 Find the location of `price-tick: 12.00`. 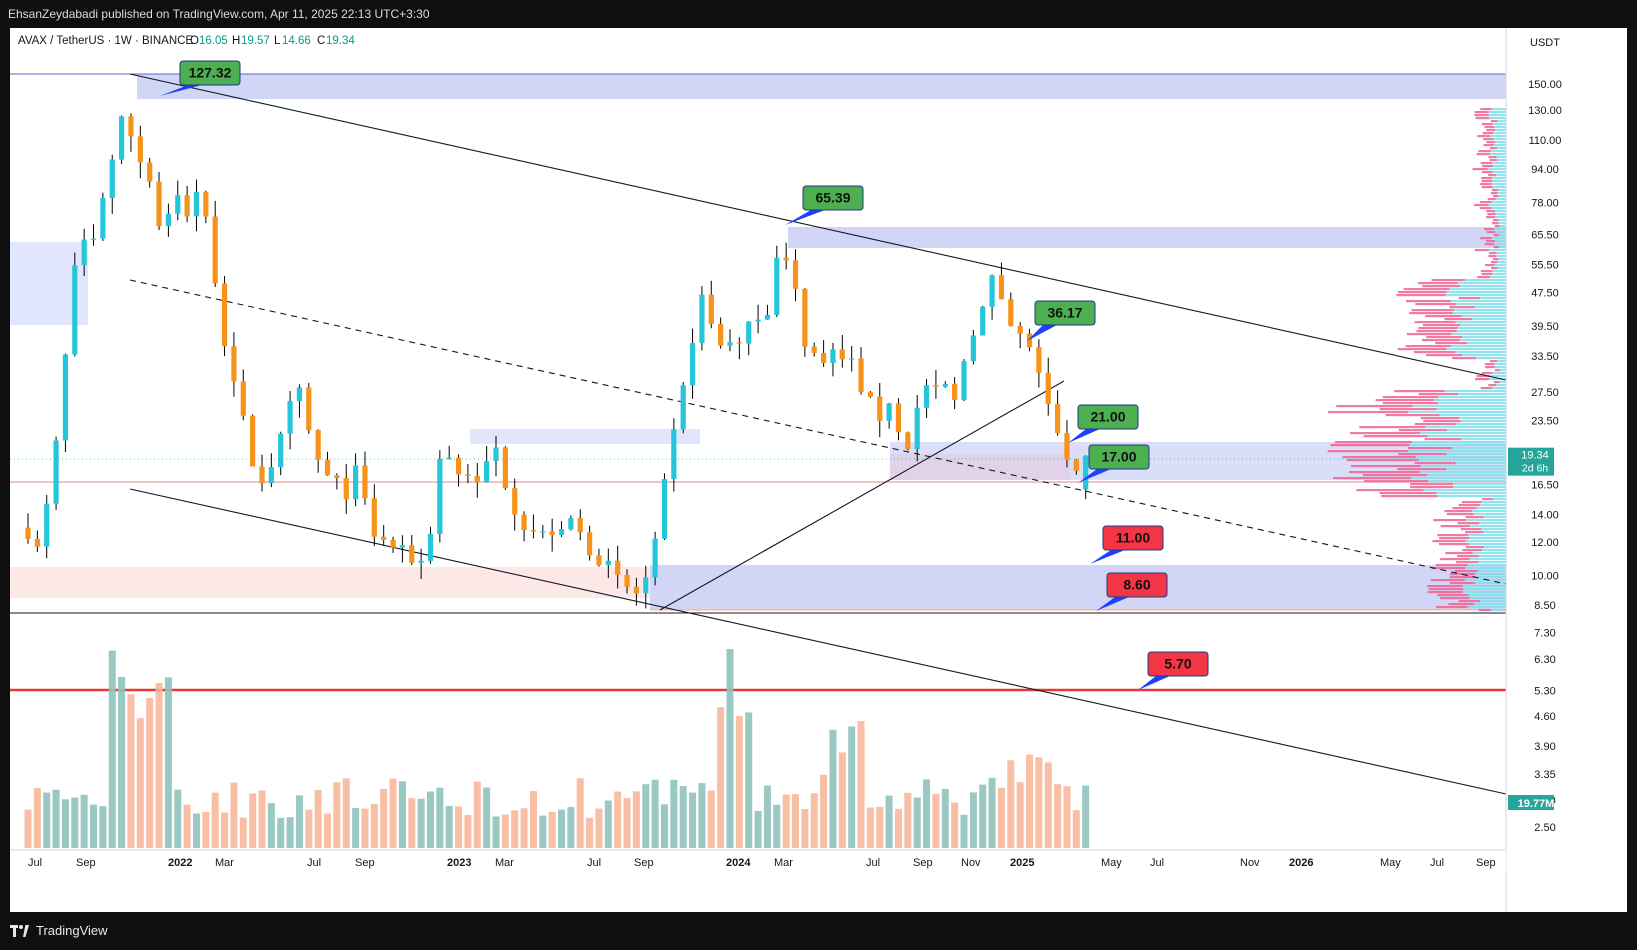

price-tick: 12.00 is located at coordinates (1545, 543).